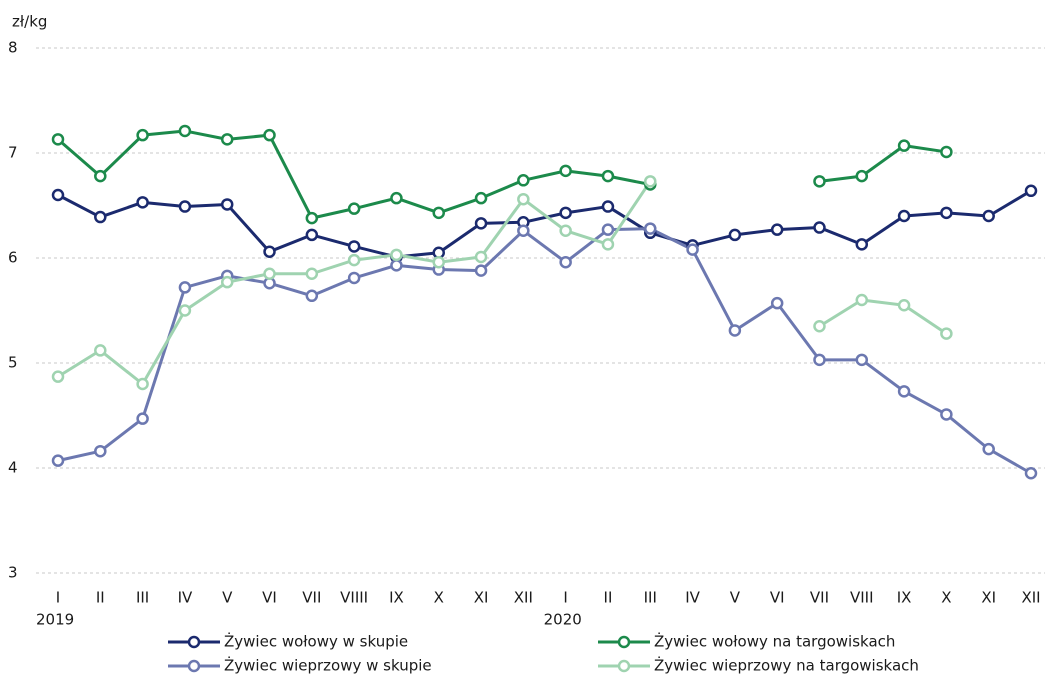 The height and width of the screenshot is (684, 1048). I want to click on x-tick-label: X, so click(439, 598).